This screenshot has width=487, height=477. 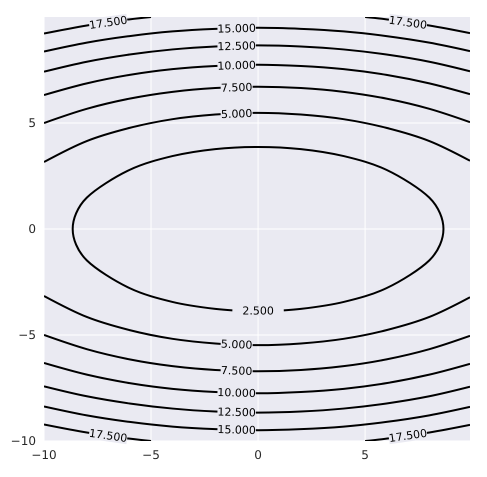 What do you see at coordinates (258, 455) in the screenshot?
I see `x-tick-label: 0` at bounding box center [258, 455].